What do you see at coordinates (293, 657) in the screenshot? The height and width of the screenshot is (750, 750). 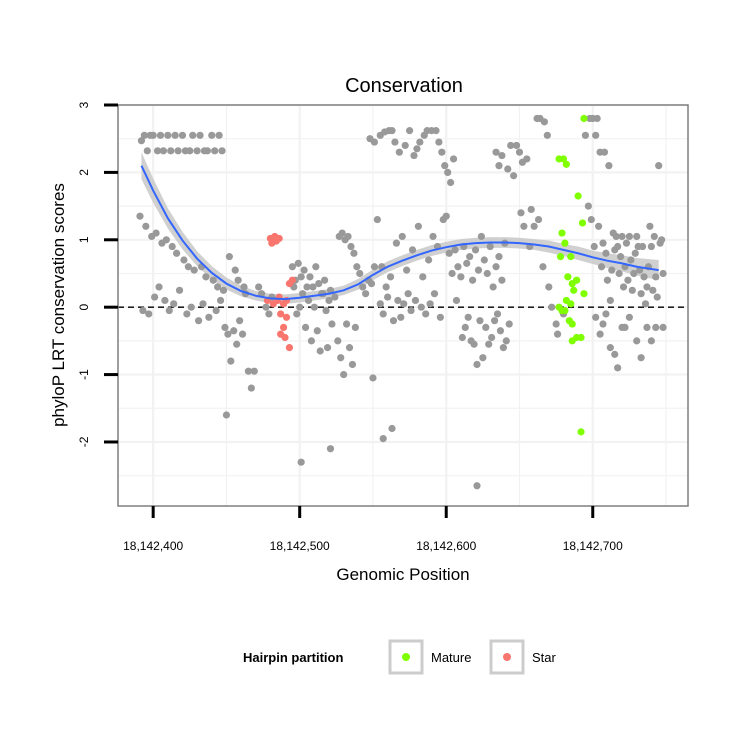 I see `legend-title: Hairpin partition` at bounding box center [293, 657].